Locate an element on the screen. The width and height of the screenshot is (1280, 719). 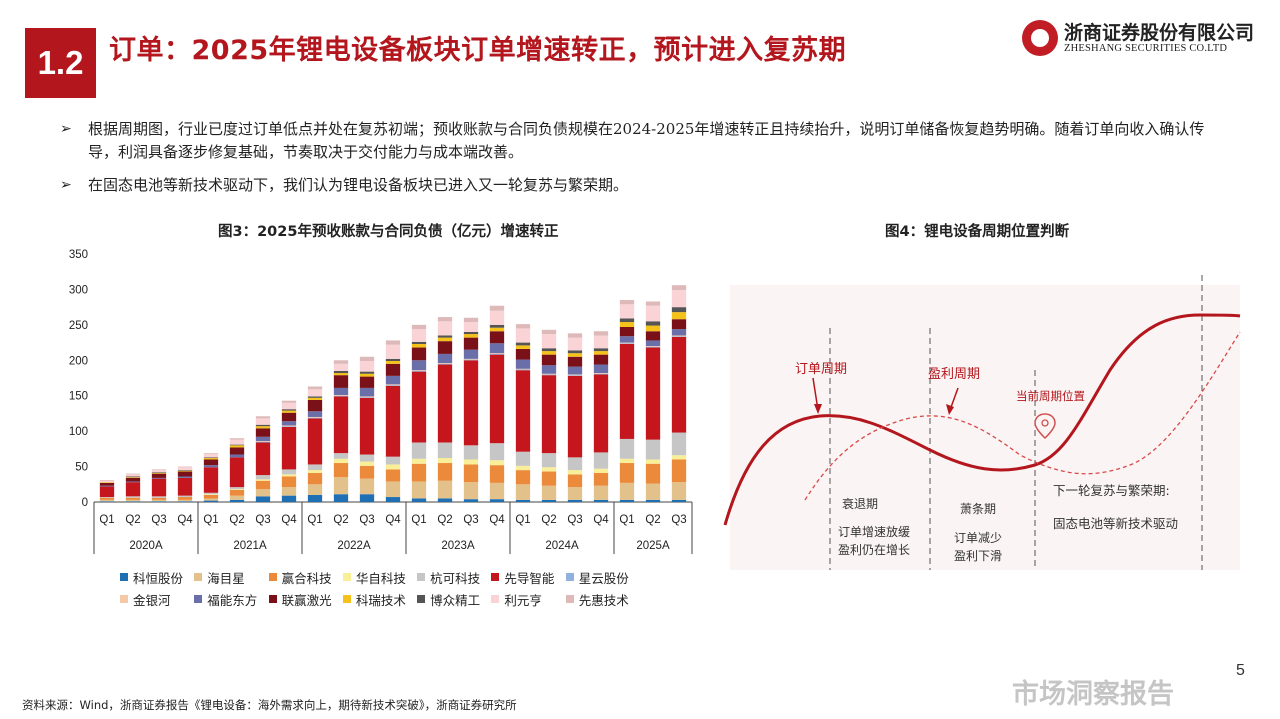
legend-item: 科瑞技术 is located at coordinates (379, 599).